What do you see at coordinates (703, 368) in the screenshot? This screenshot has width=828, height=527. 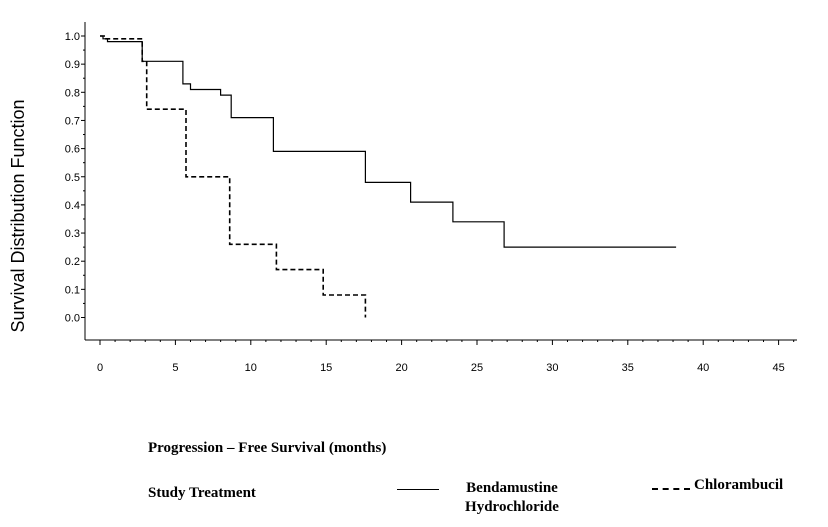 I see `x-tick-label: 40` at bounding box center [703, 368].